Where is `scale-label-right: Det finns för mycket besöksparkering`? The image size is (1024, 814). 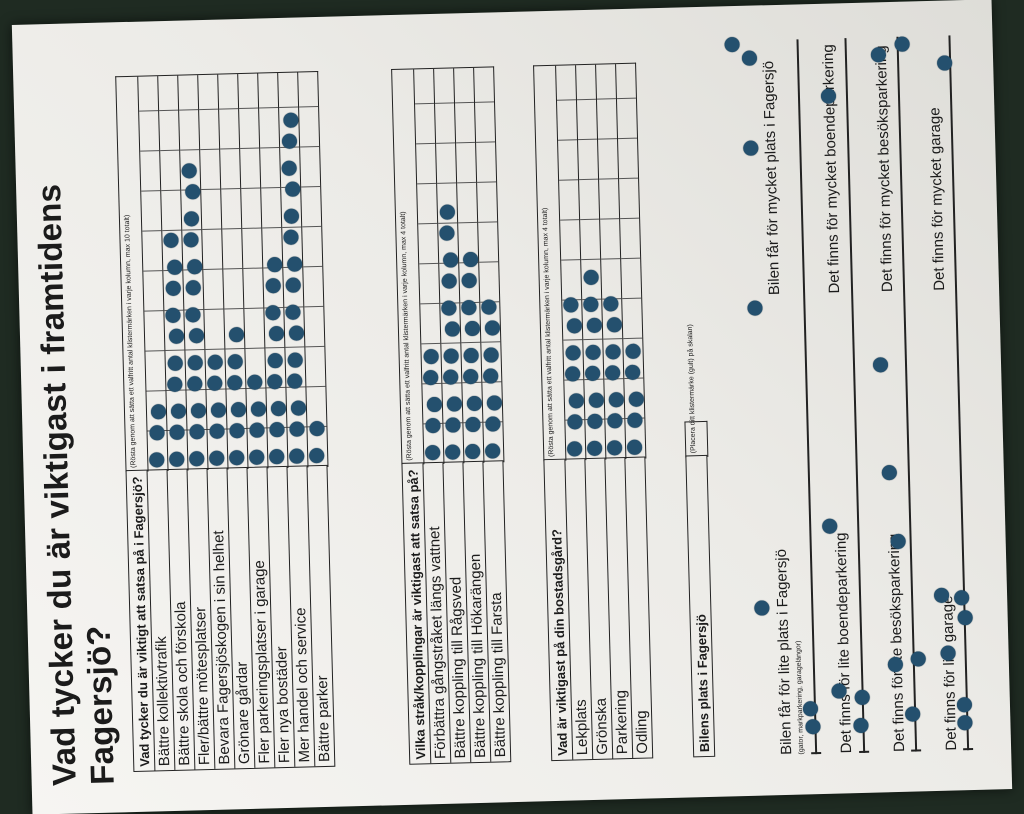
scale-label-right: Det finns för mycket besöksparkering is located at coordinates (884, 169).